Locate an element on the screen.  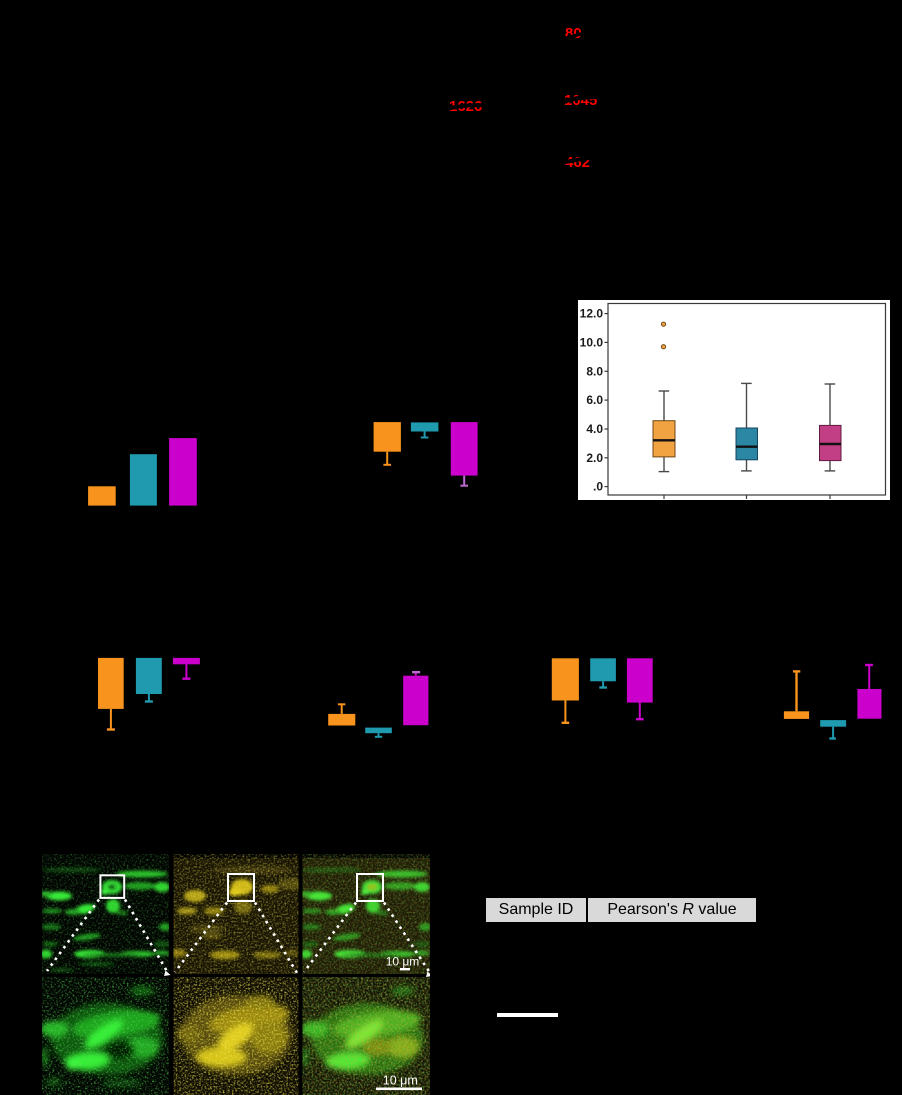
svg-text: 12.0 is located at coordinates (592, 314).